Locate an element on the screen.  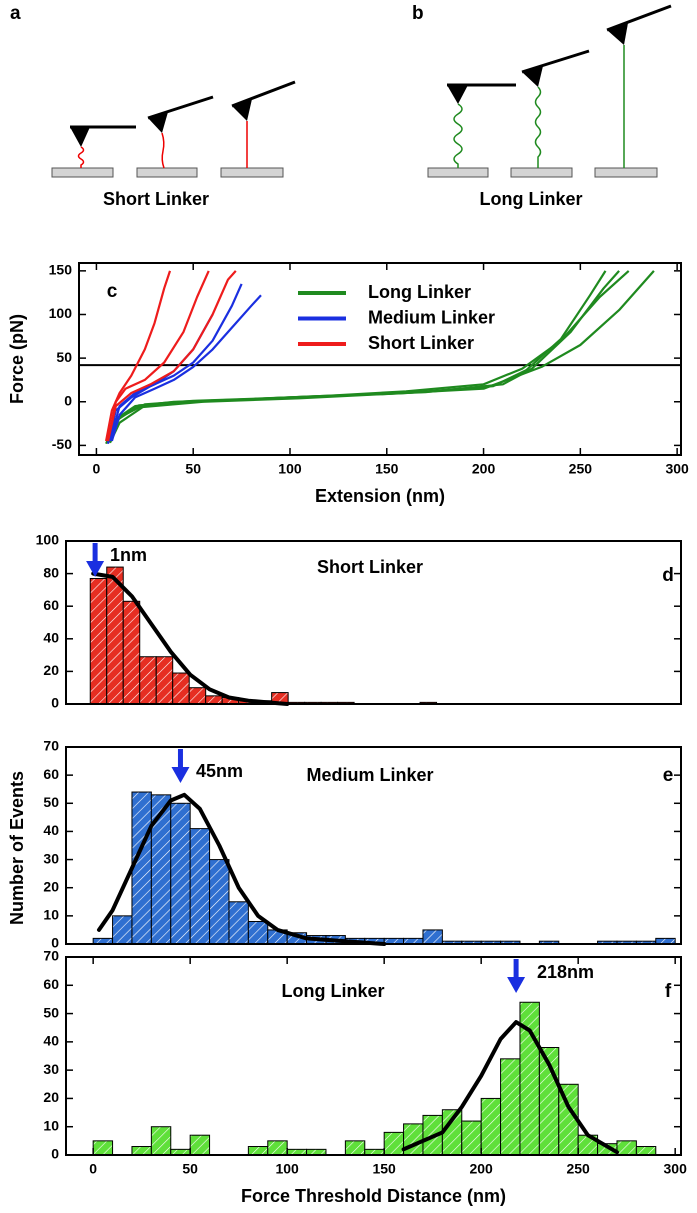
x-tick-label: 50 is located at coordinates (193, 469).